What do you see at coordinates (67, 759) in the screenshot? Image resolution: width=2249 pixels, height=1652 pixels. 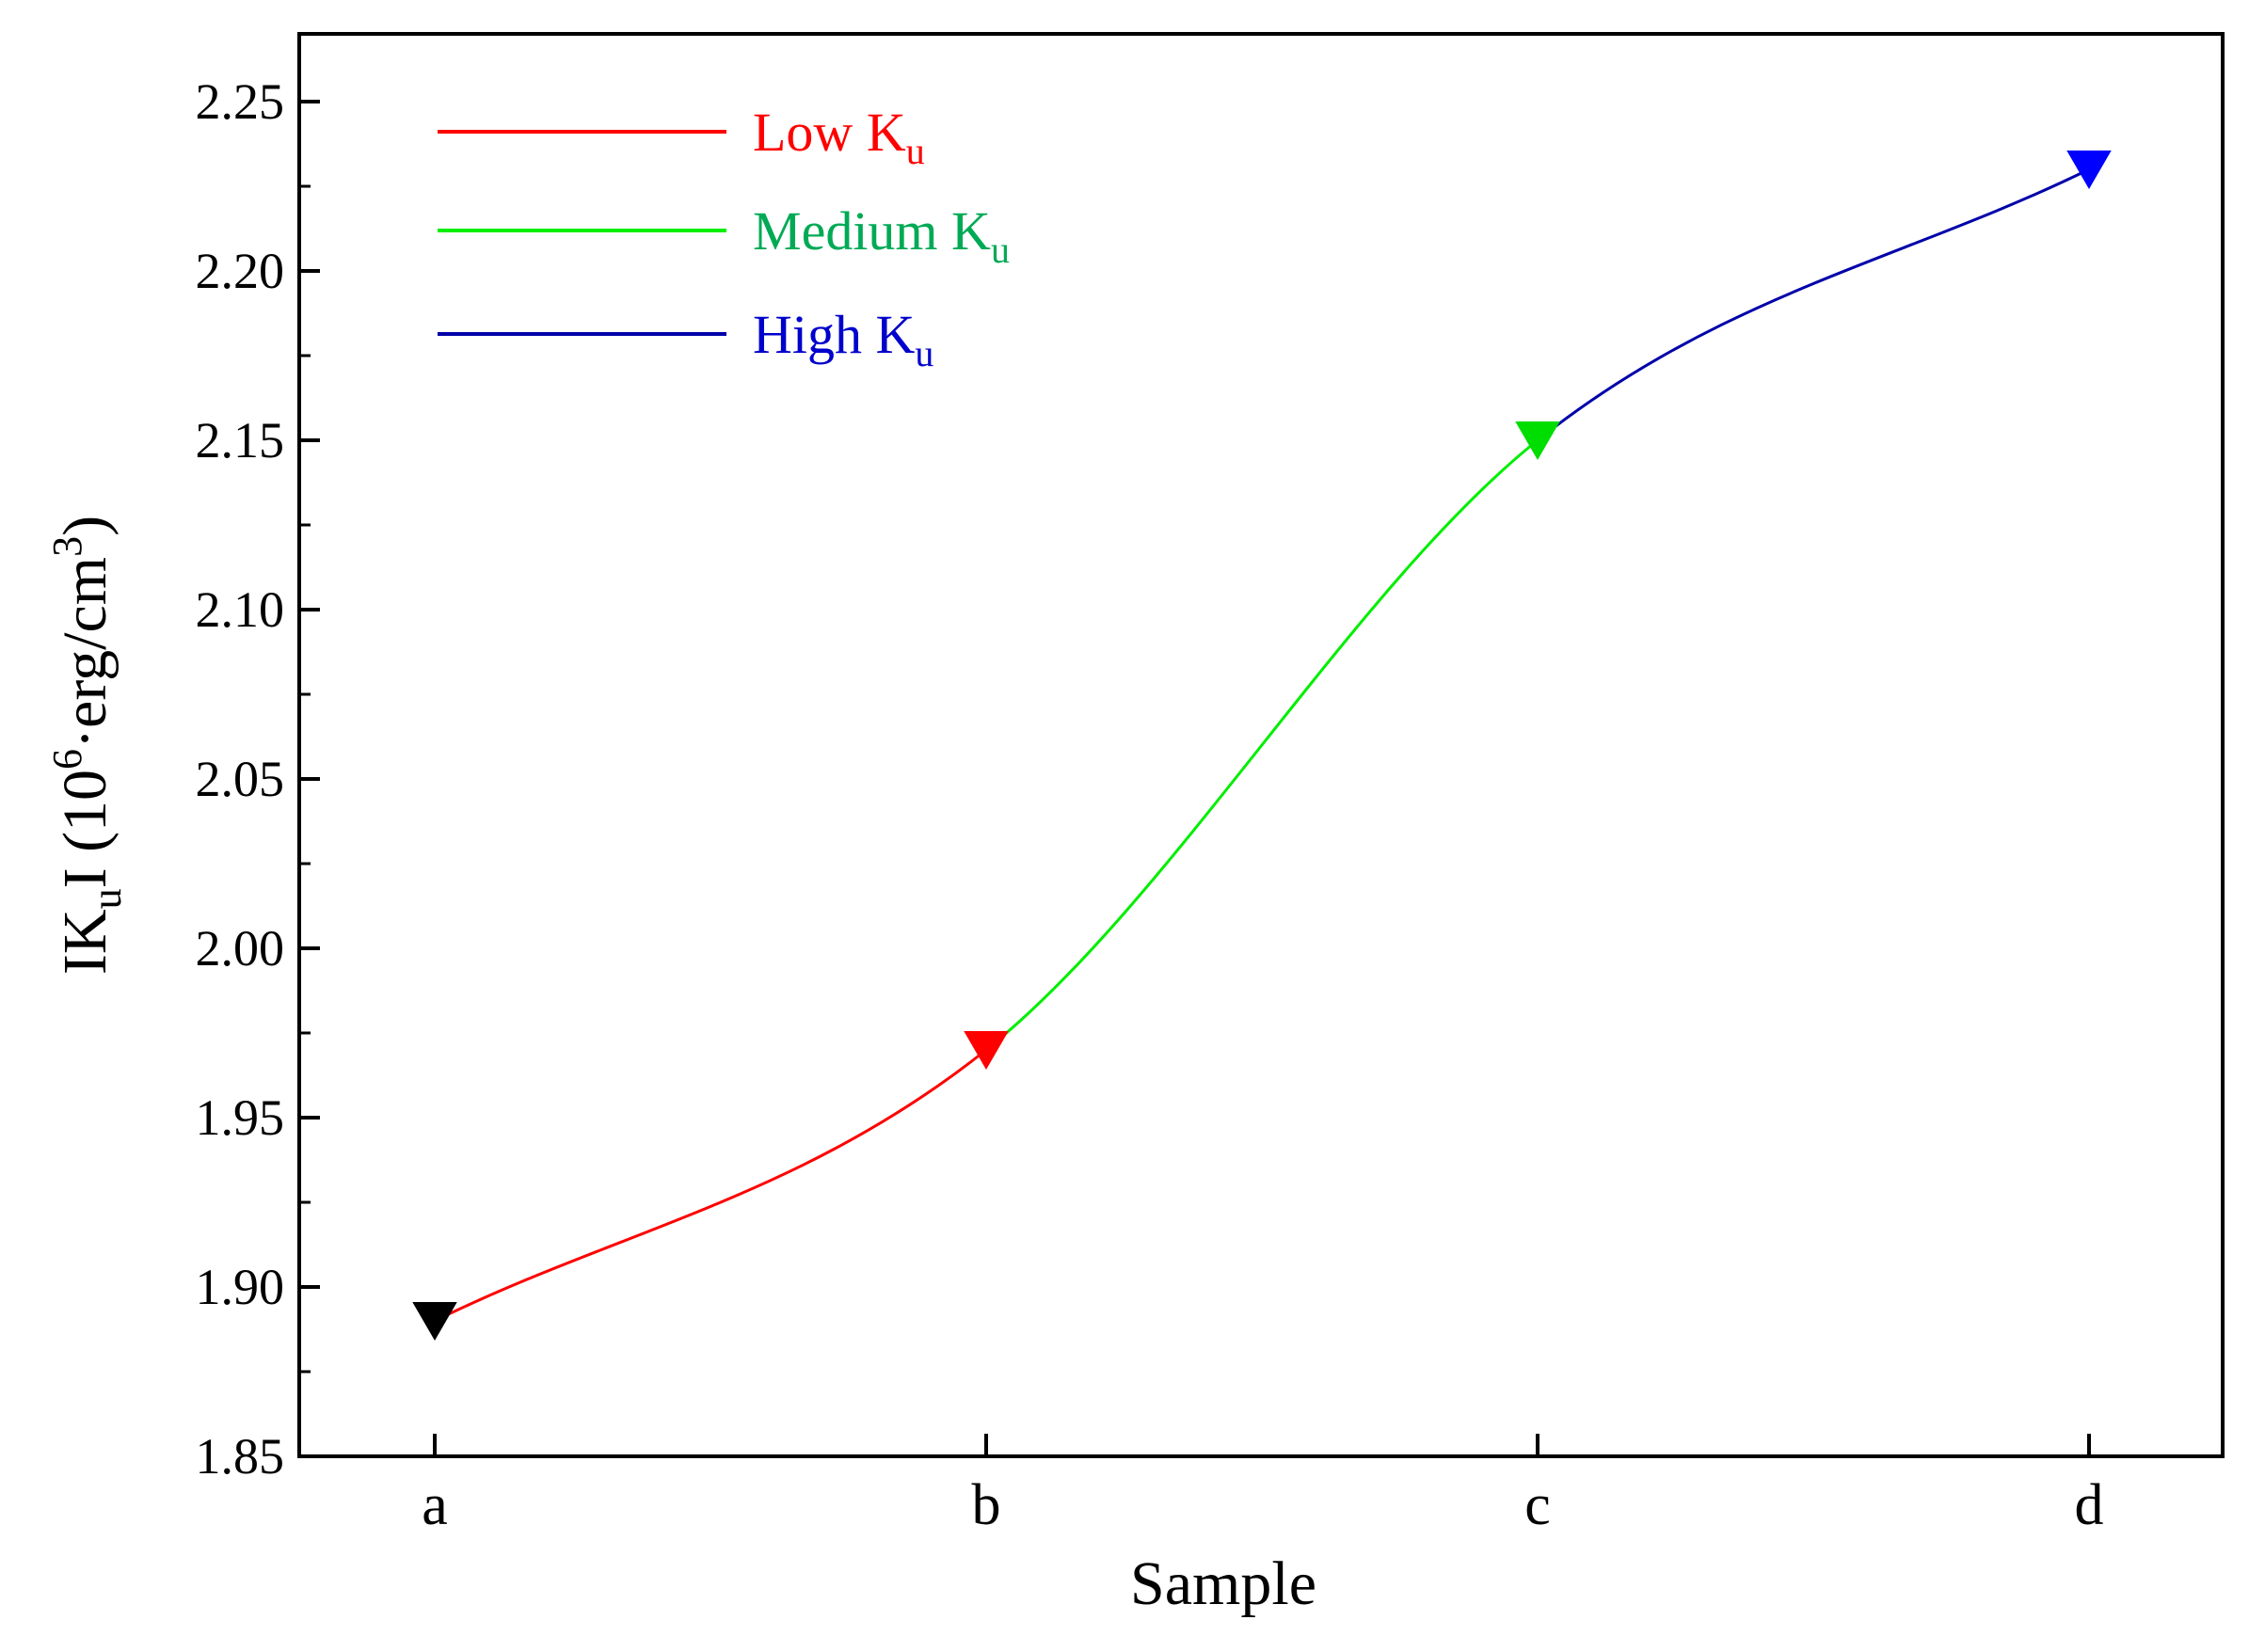 I see `y-title-power: 6` at bounding box center [67, 759].